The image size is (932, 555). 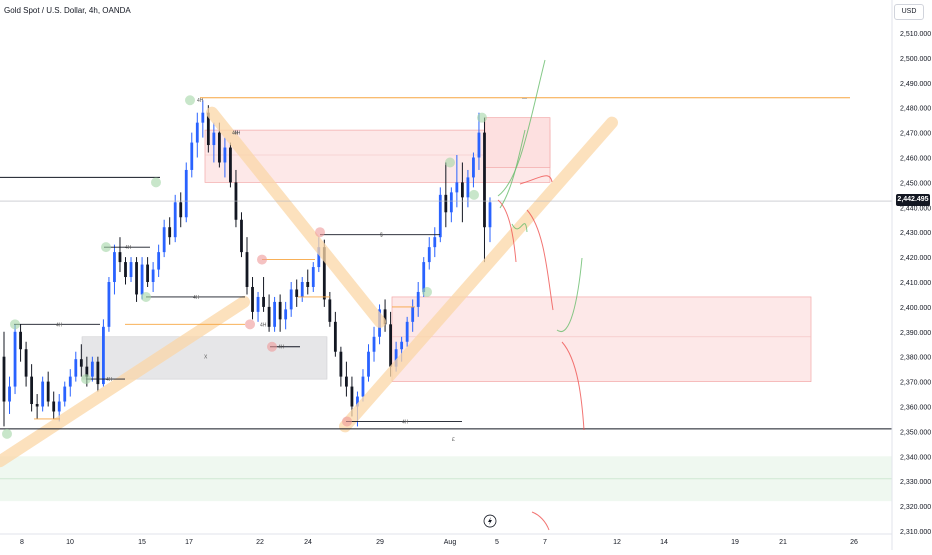 What do you see at coordinates (453, 440) in the screenshot?
I see `level-label: £` at bounding box center [453, 440].